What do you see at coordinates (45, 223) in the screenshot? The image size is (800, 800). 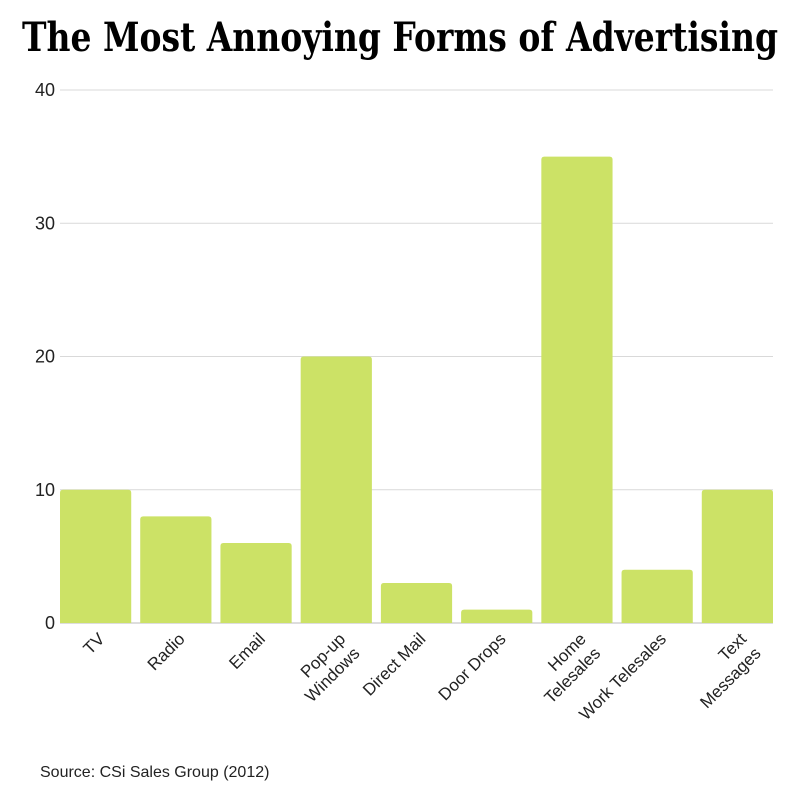 I see `y-tick-label: 30` at bounding box center [45, 223].